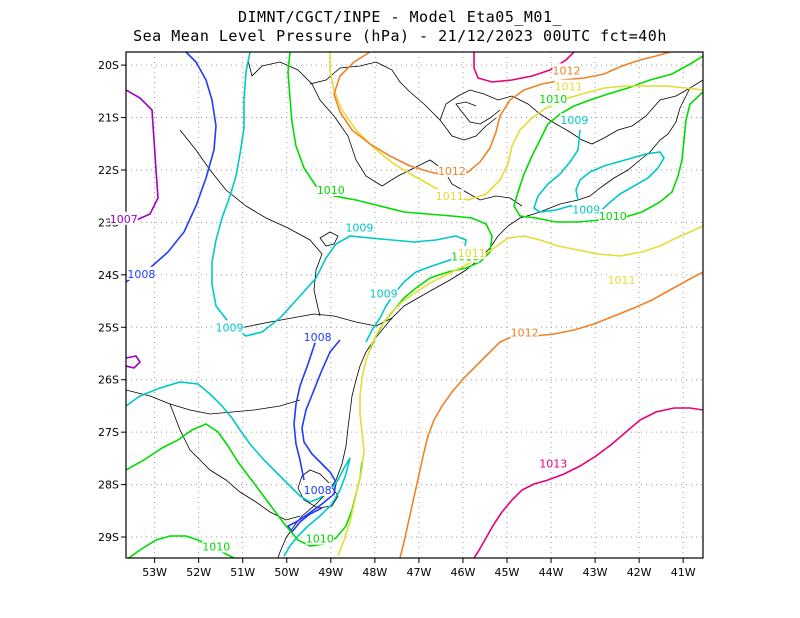 The width and height of the screenshot is (800, 618). I want to click on lon-tick-label: 48W, so click(374, 572).